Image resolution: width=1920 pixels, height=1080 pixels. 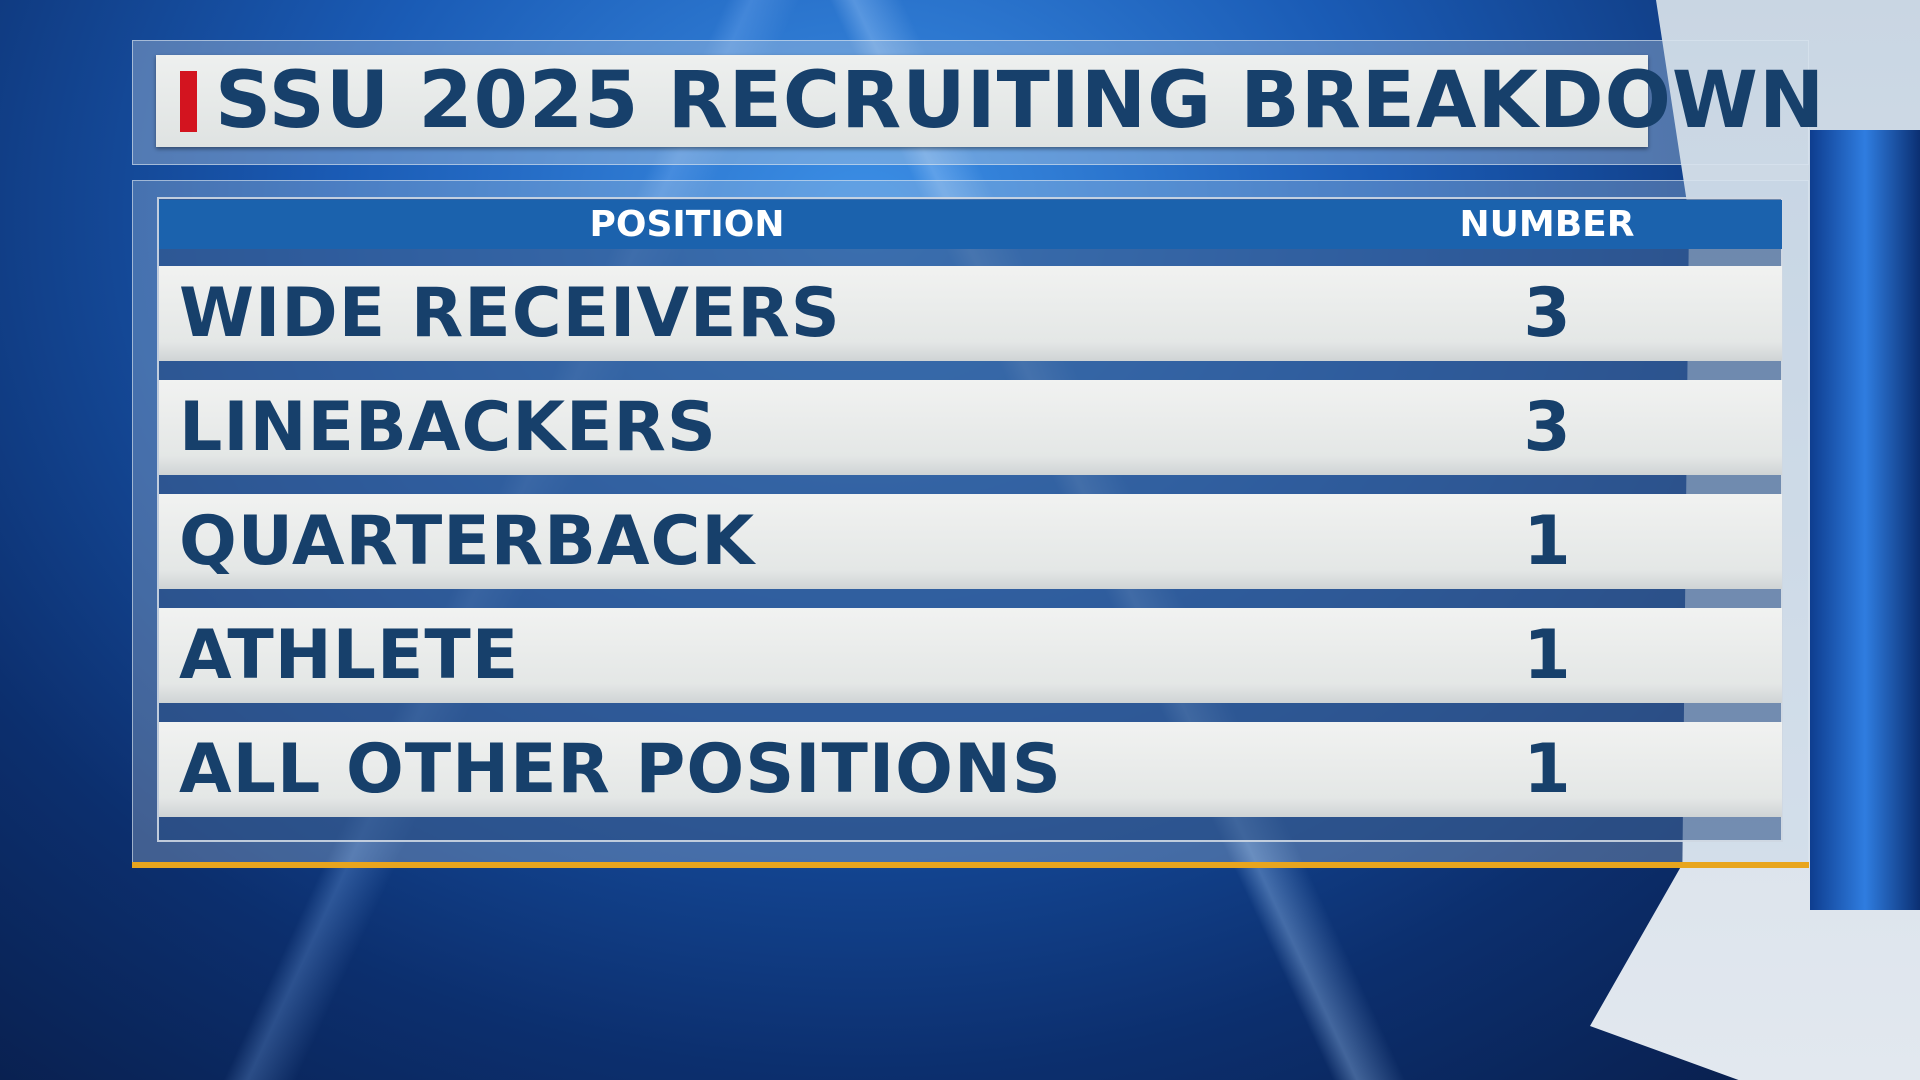 I want to click on red-accent-bar, so click(x=188, y=101).